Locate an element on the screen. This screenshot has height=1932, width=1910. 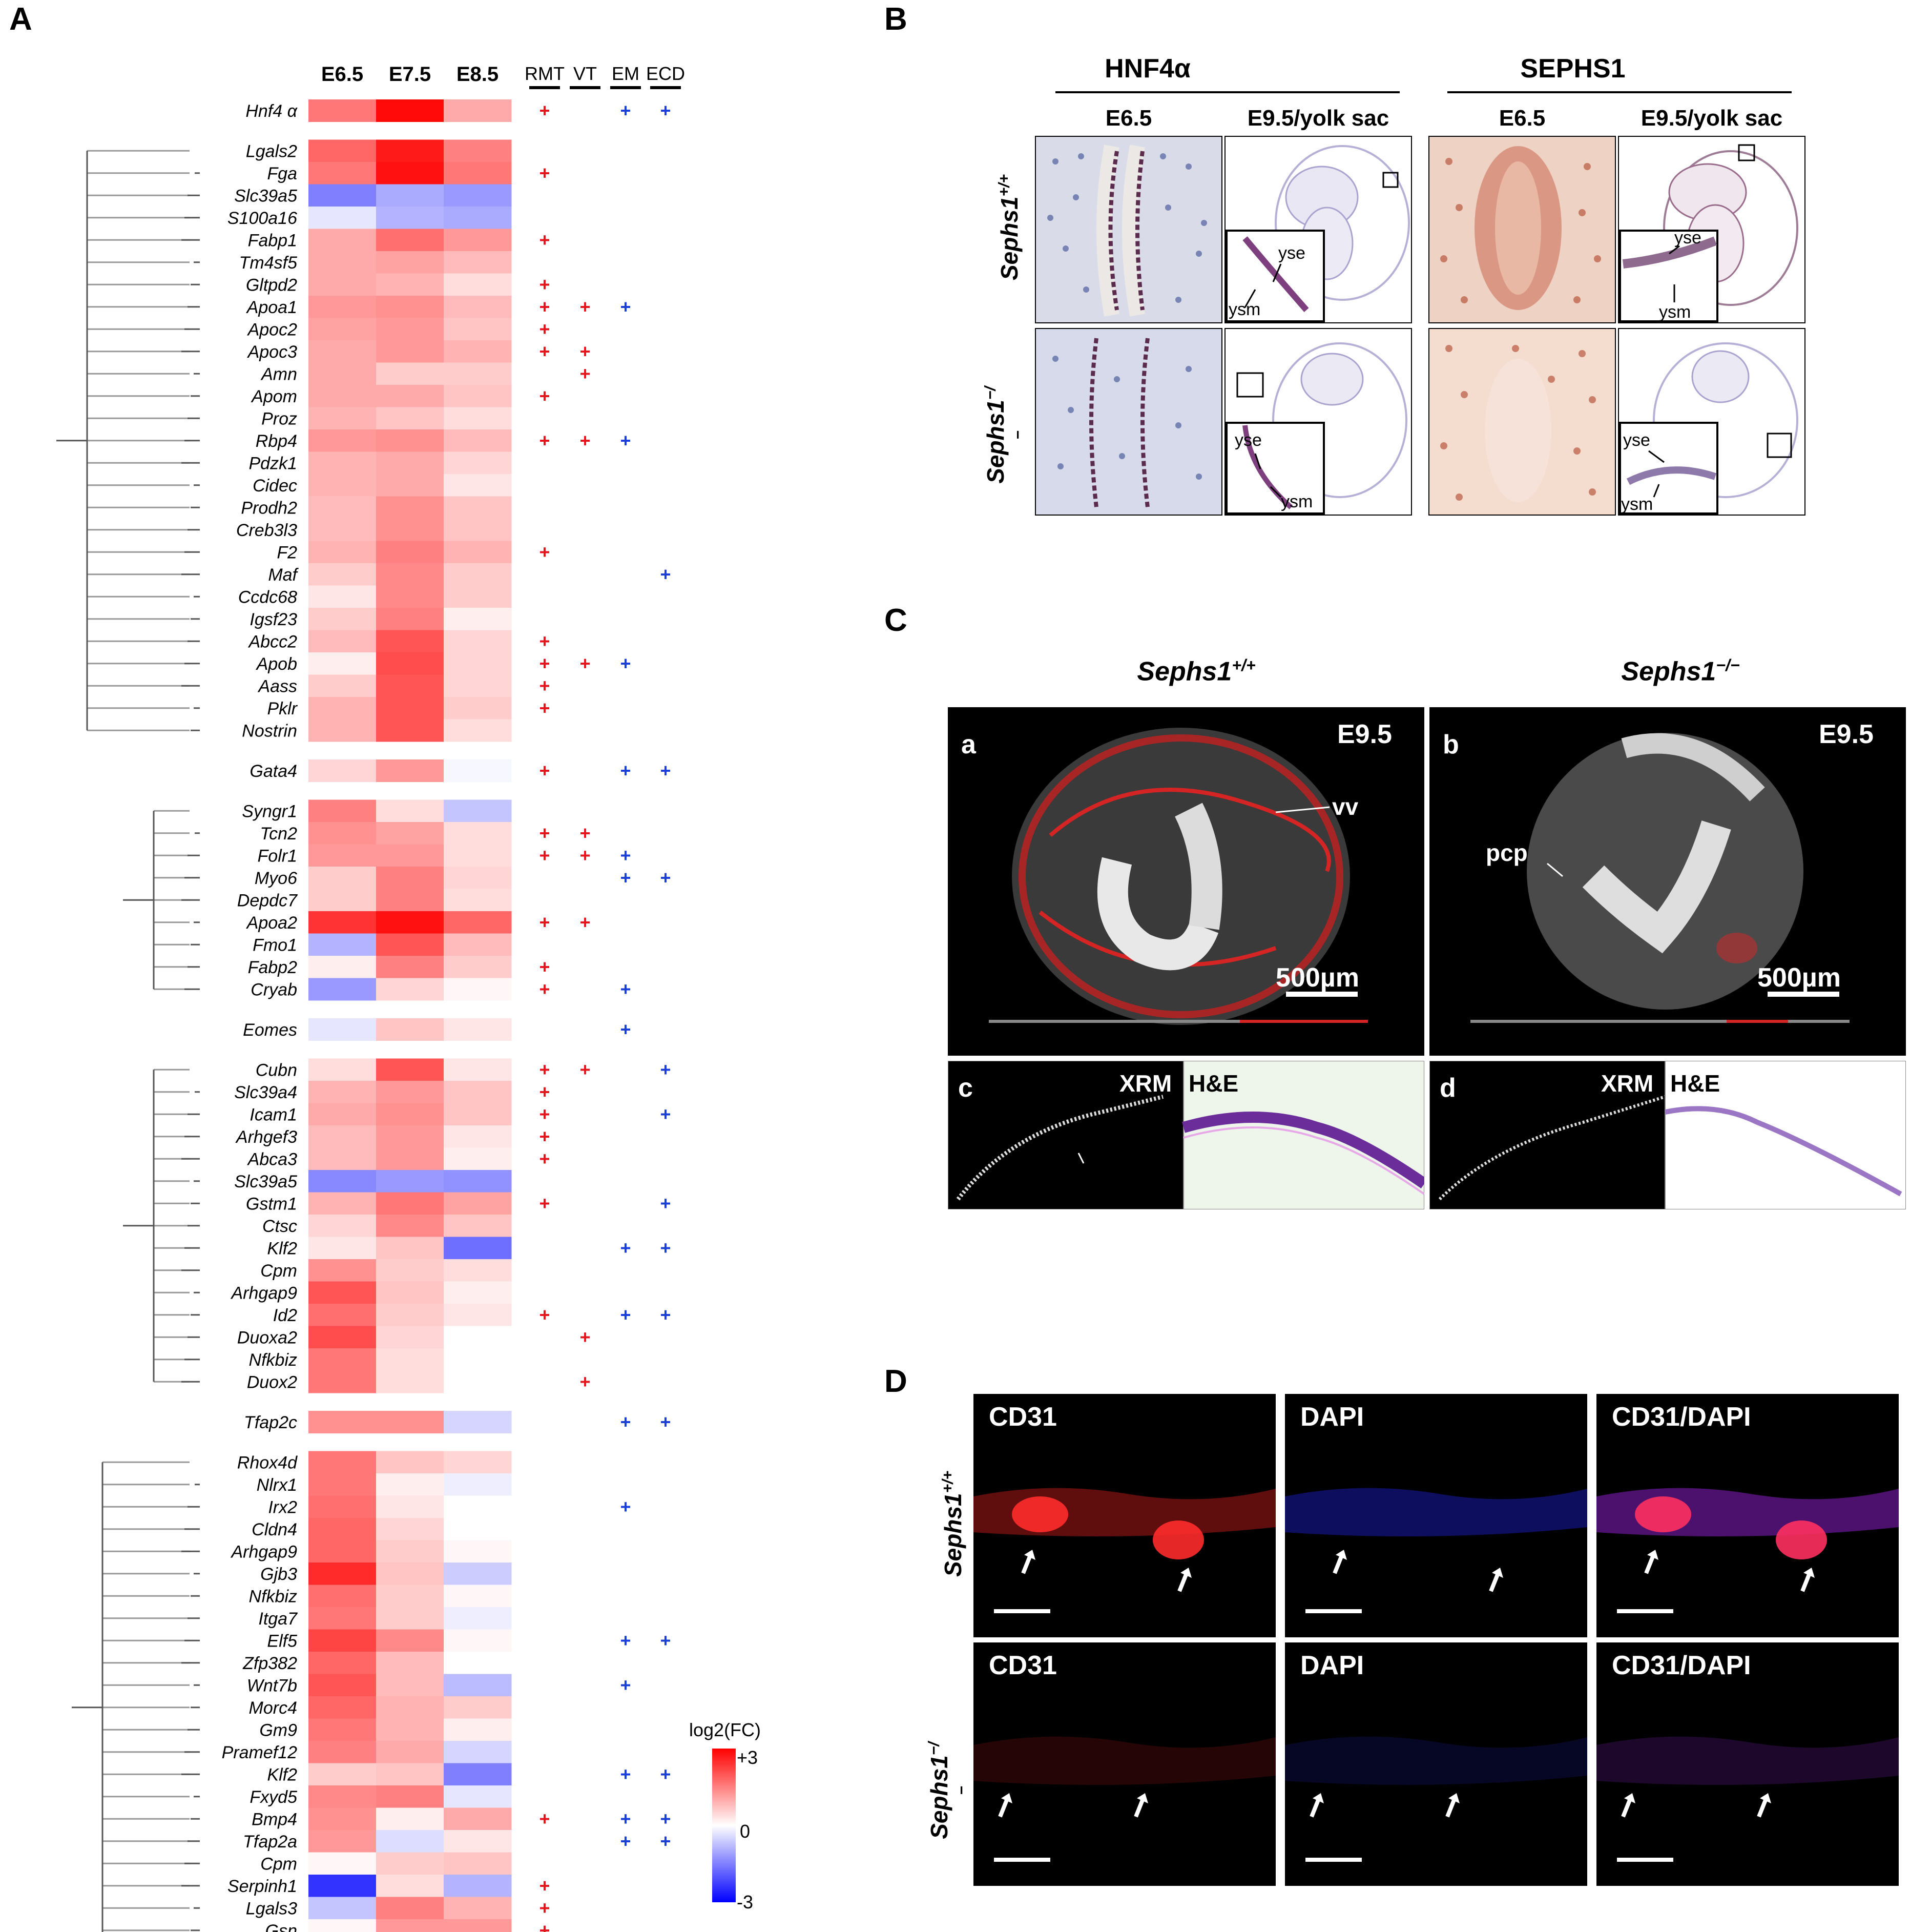
gene-label: Apoa1 is located at coordinates (271, 307).